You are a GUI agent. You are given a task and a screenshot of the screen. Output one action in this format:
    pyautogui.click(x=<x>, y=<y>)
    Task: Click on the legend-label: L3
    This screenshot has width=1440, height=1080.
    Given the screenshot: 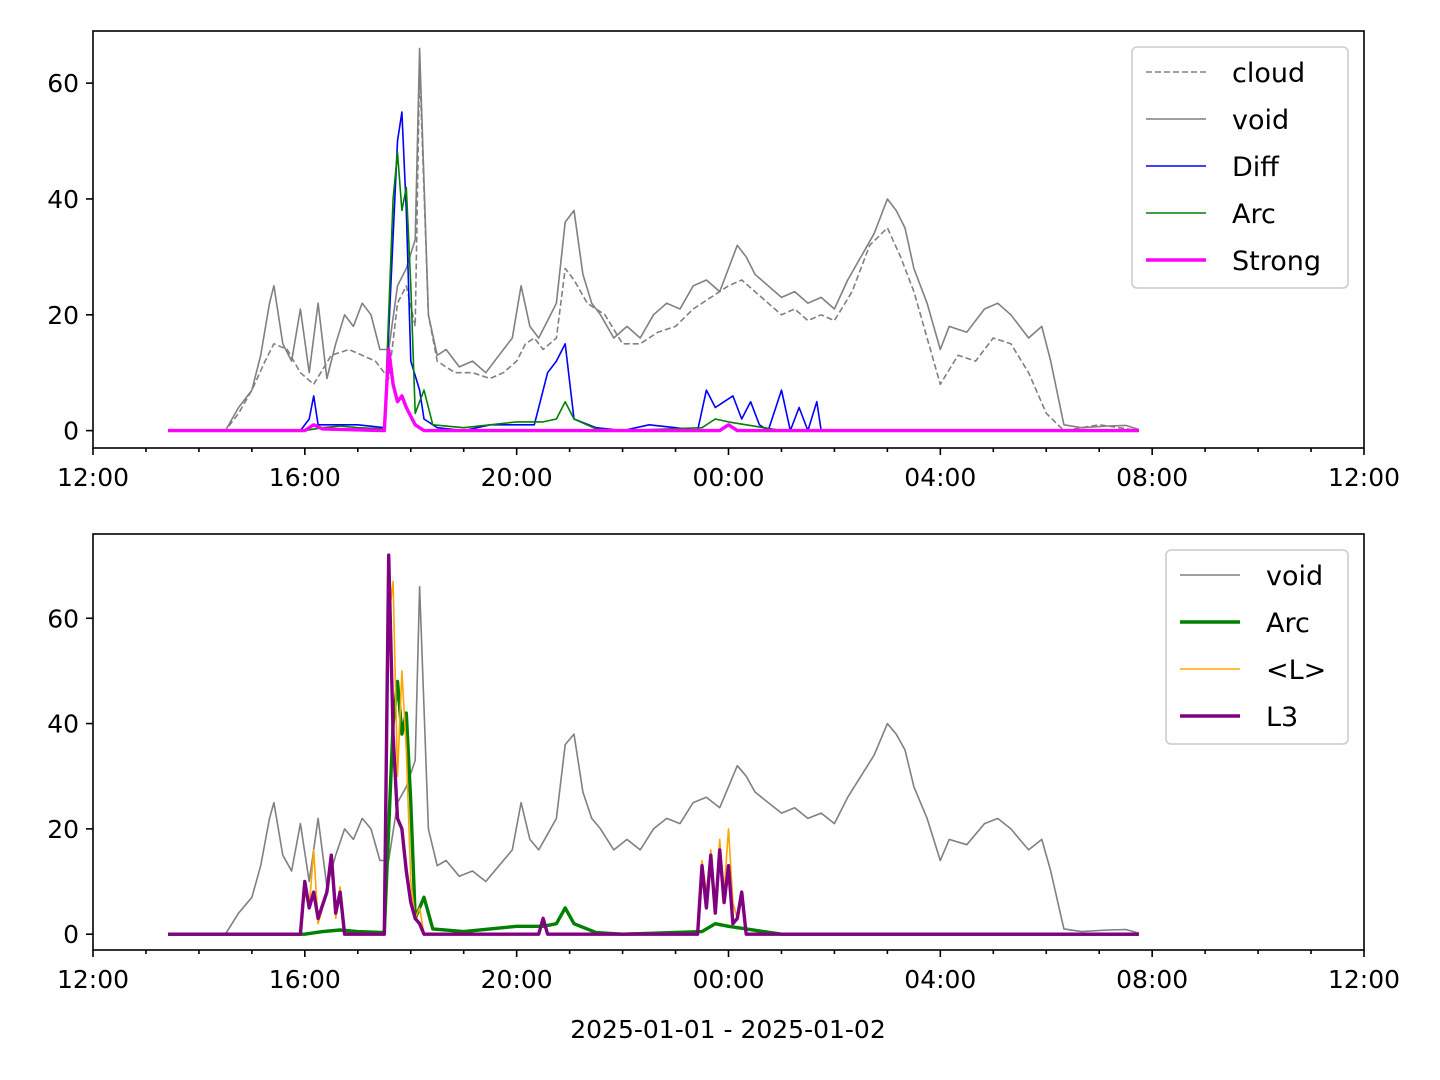 What is the action you would take?
    pyautogui.click(x=1282, y=717)
    